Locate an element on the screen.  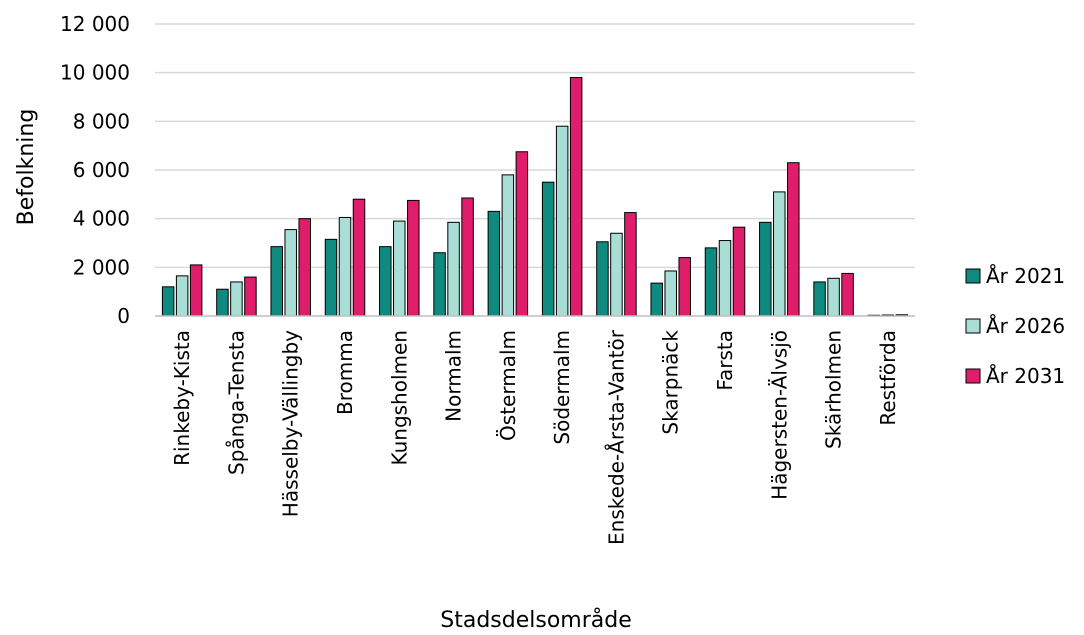
legend: År 2021 År 2026 År 2031 is located at coordinates (1015, 326).